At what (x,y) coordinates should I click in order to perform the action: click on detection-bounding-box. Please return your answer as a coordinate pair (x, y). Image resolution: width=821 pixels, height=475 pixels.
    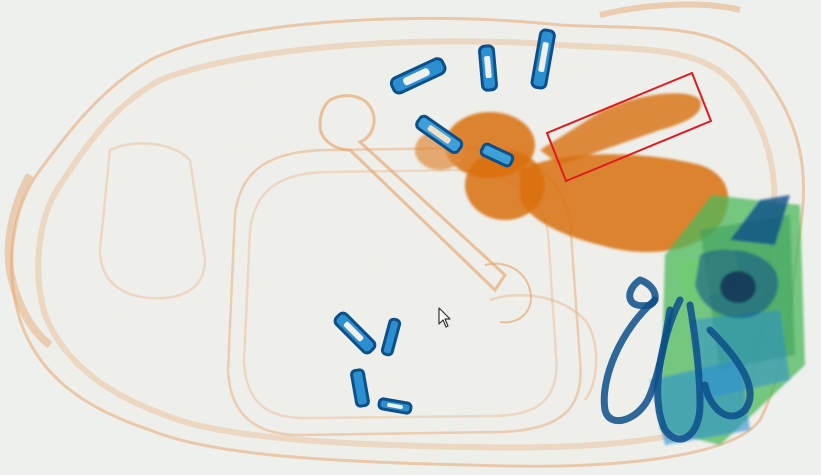
    Looking at the image, I should click on (629, 127).